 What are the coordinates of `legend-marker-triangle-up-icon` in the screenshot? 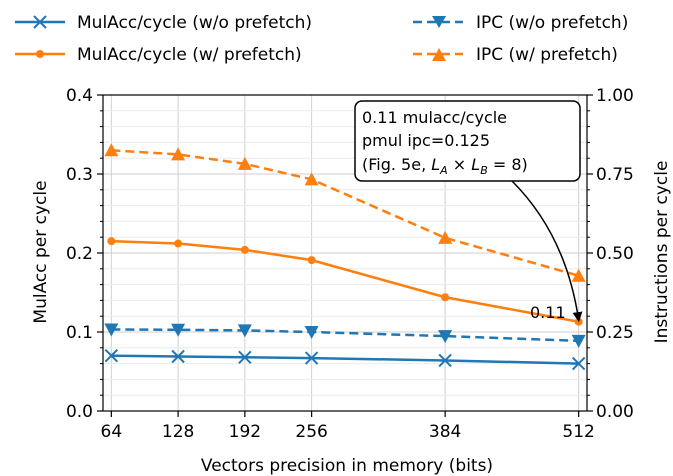 It's located at (439, 54).